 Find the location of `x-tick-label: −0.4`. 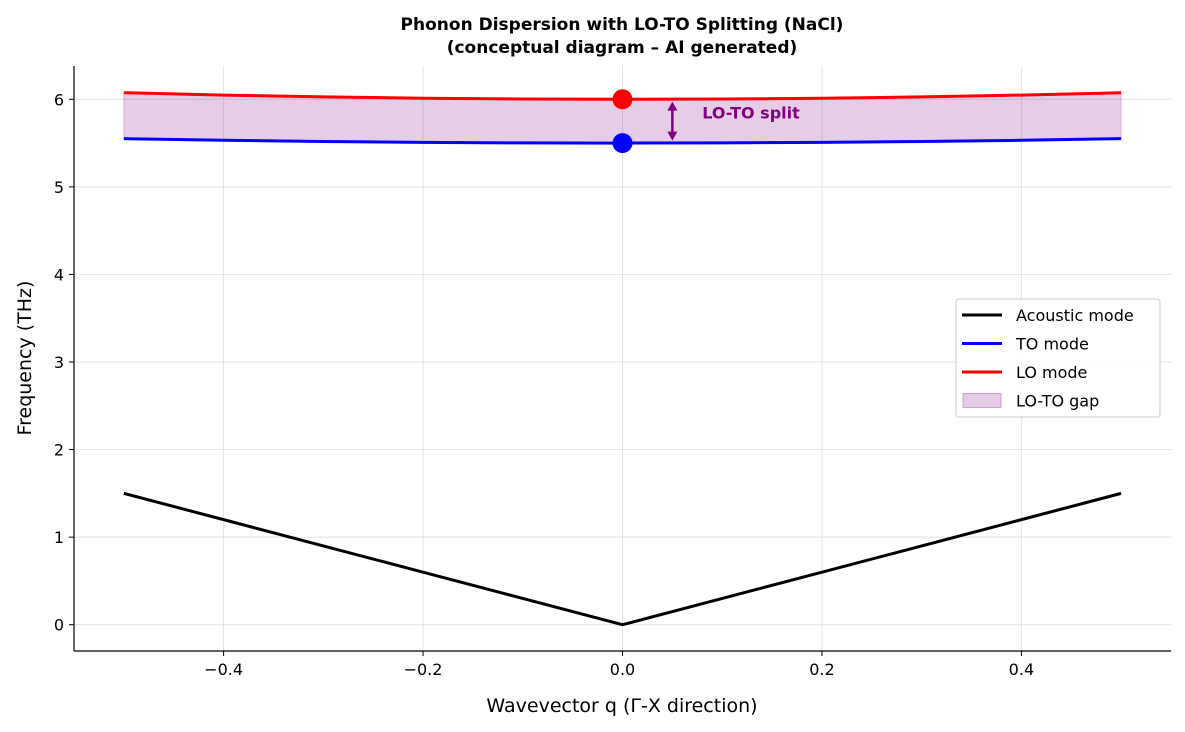

x-tick-label: −0.4 is located at coordinates (223, 669).